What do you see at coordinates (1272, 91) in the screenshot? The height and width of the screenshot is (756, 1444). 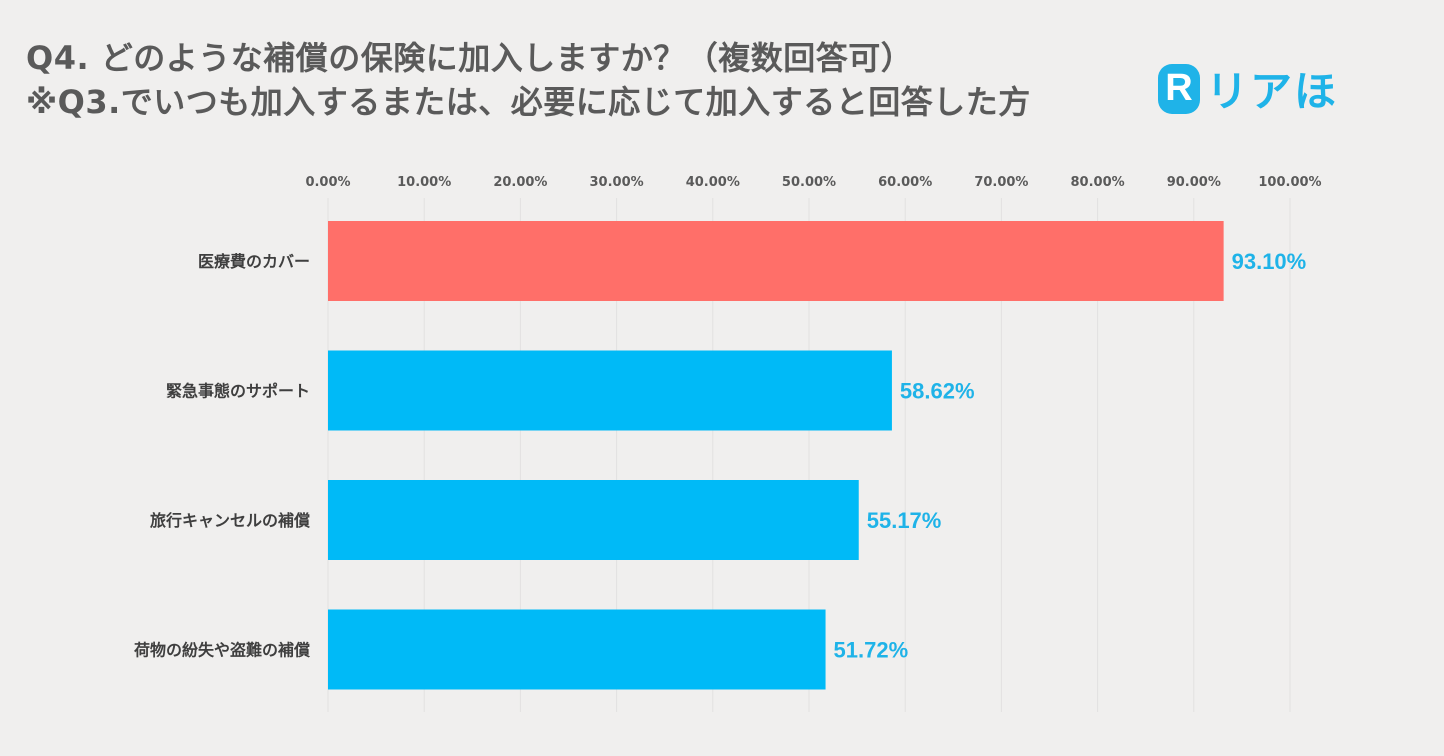 I see `logo-text: リアほ` at bounding box center [1272, 91].